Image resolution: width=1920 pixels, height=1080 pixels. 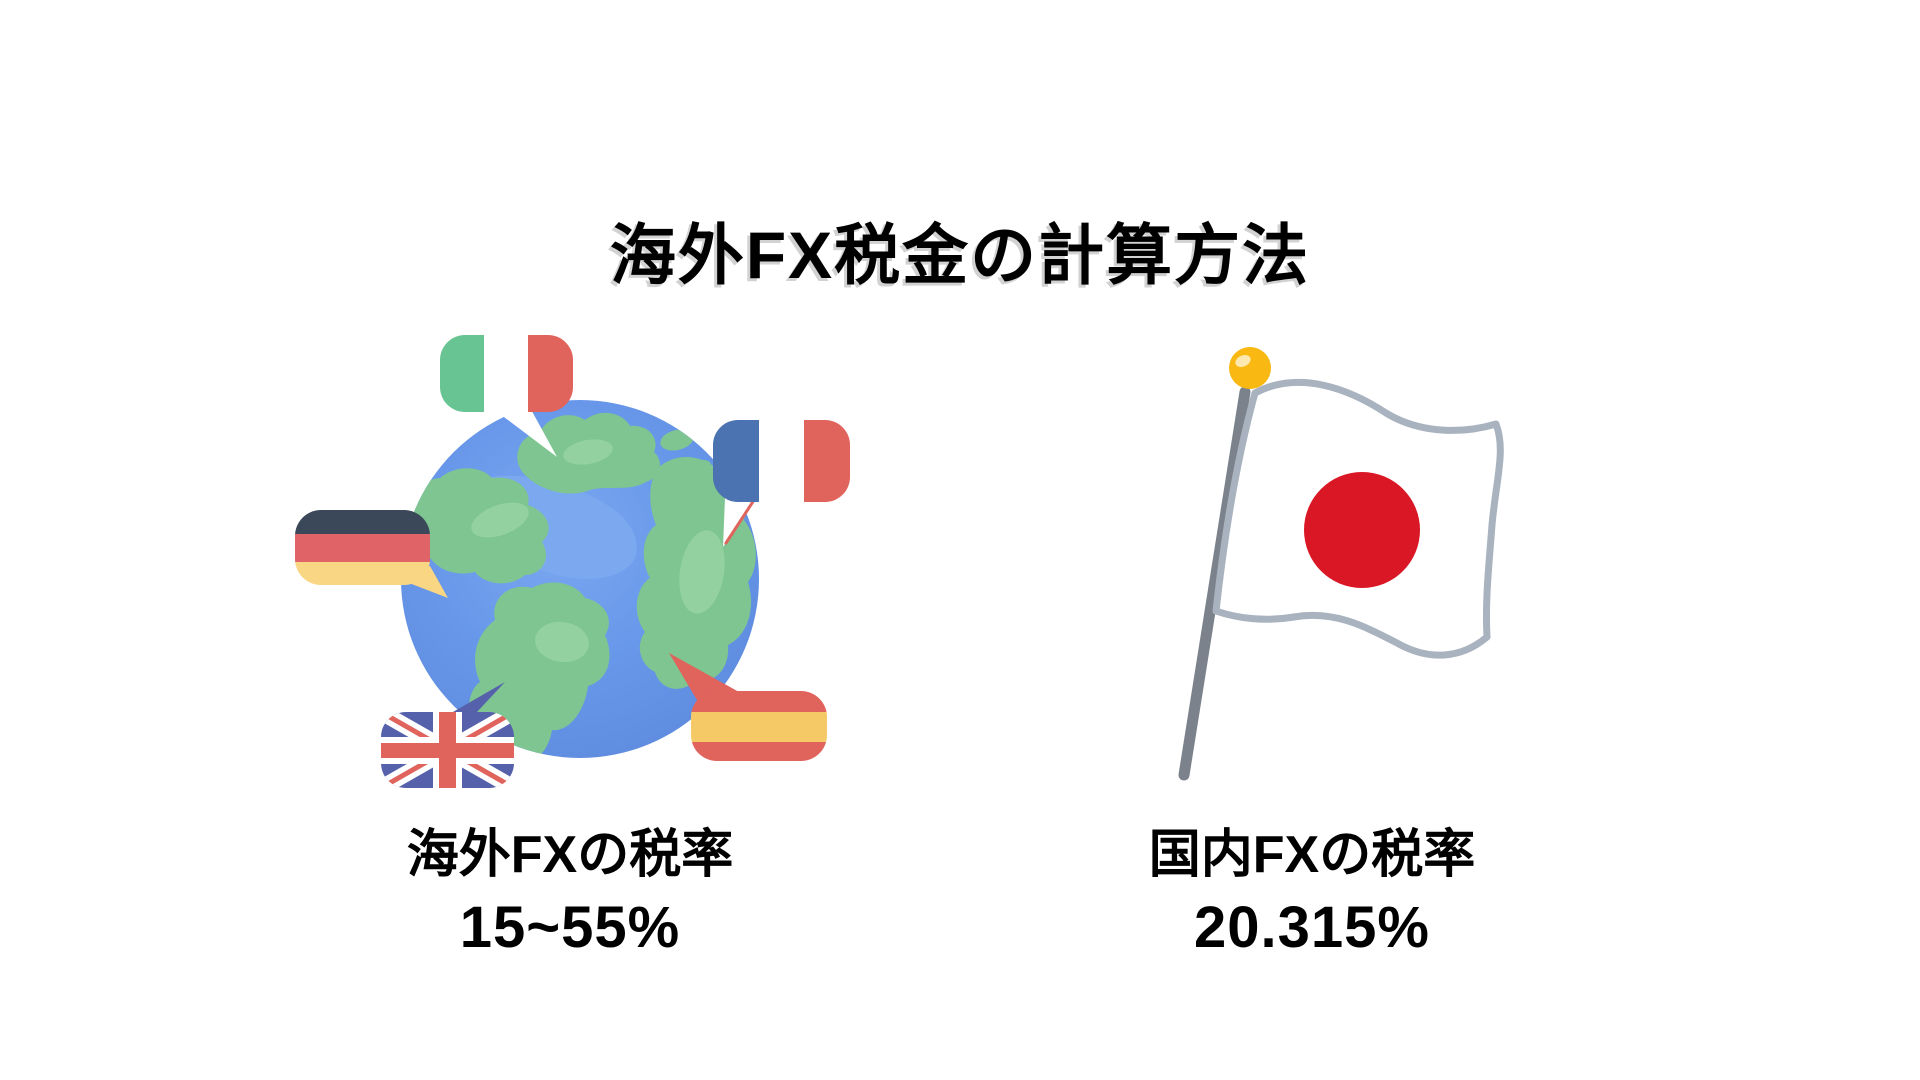 I want to click on france-blue-stripe, so click(x=736, y=461).